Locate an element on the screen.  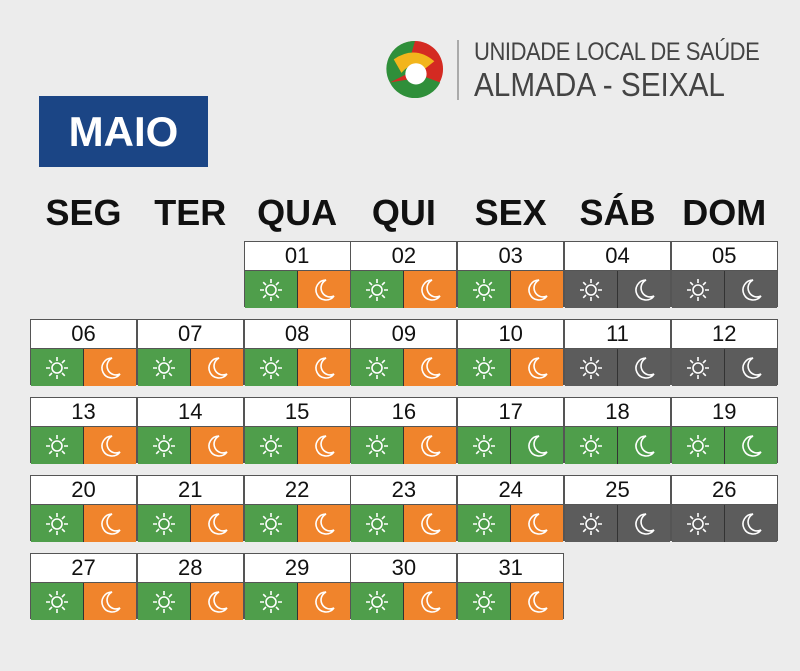
day-cell: 16 is located at coordinates (404, 430).